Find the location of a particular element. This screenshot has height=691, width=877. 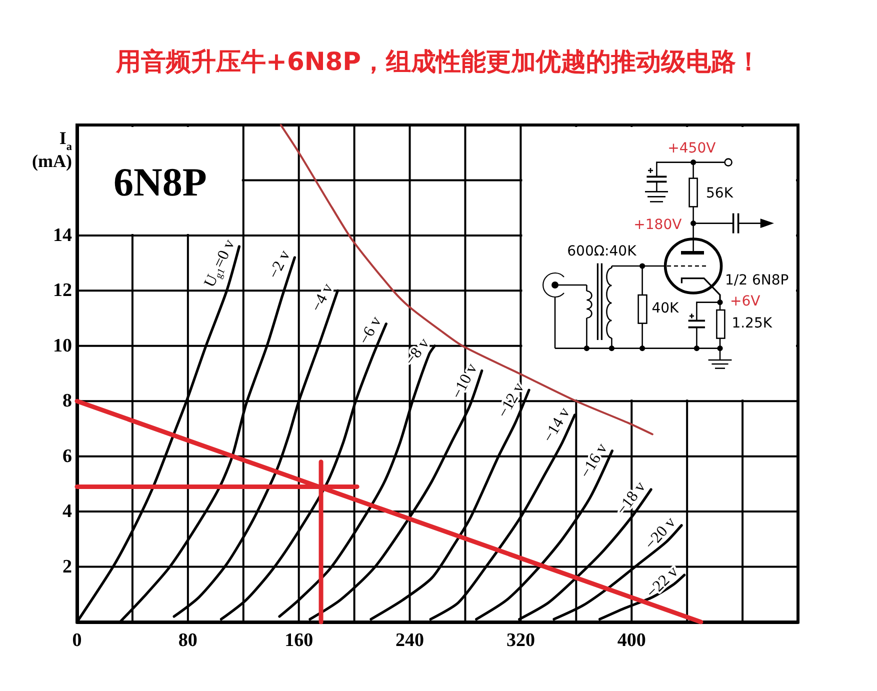

chart-title: 用音频升压牛+6N8P，组成性能更加优越的推动级电路！ is located at coordinates (438, 61).